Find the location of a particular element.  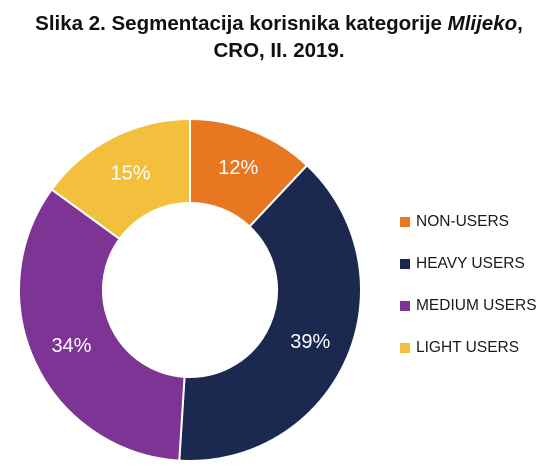

slice-label-medium-users: 34% is located at coordinates (71, 346).